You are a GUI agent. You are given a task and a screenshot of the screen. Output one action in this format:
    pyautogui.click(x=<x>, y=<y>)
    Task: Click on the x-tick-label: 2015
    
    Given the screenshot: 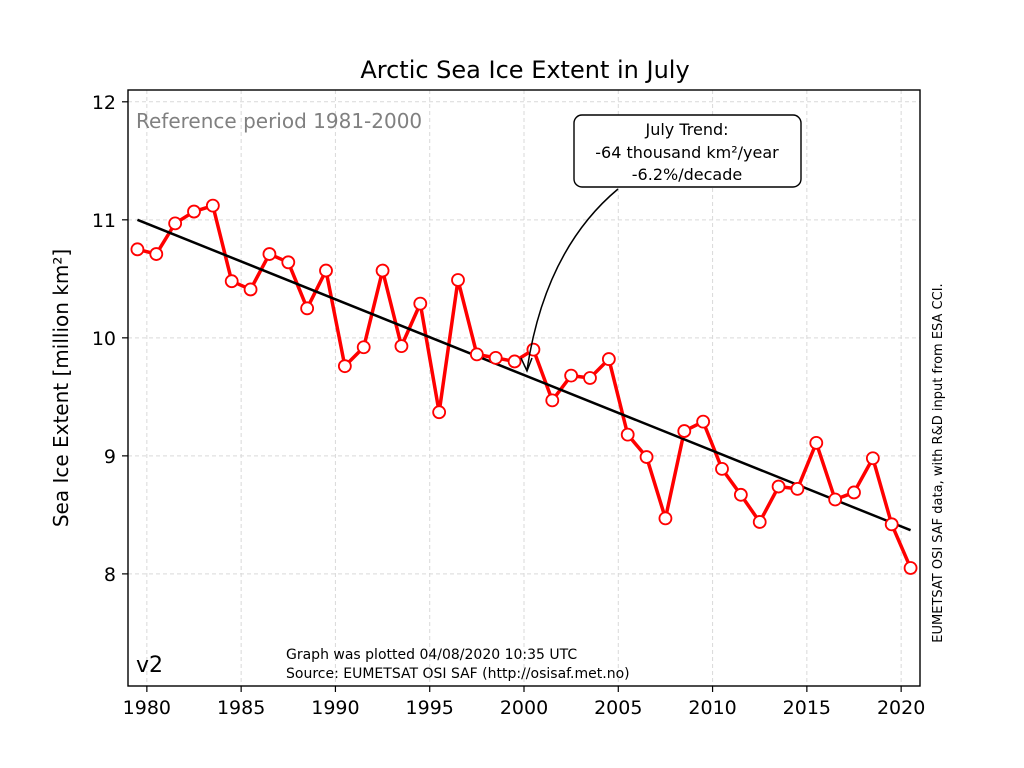 What is the action you would take?
    pyautogui.click(x=807, y=708)
    